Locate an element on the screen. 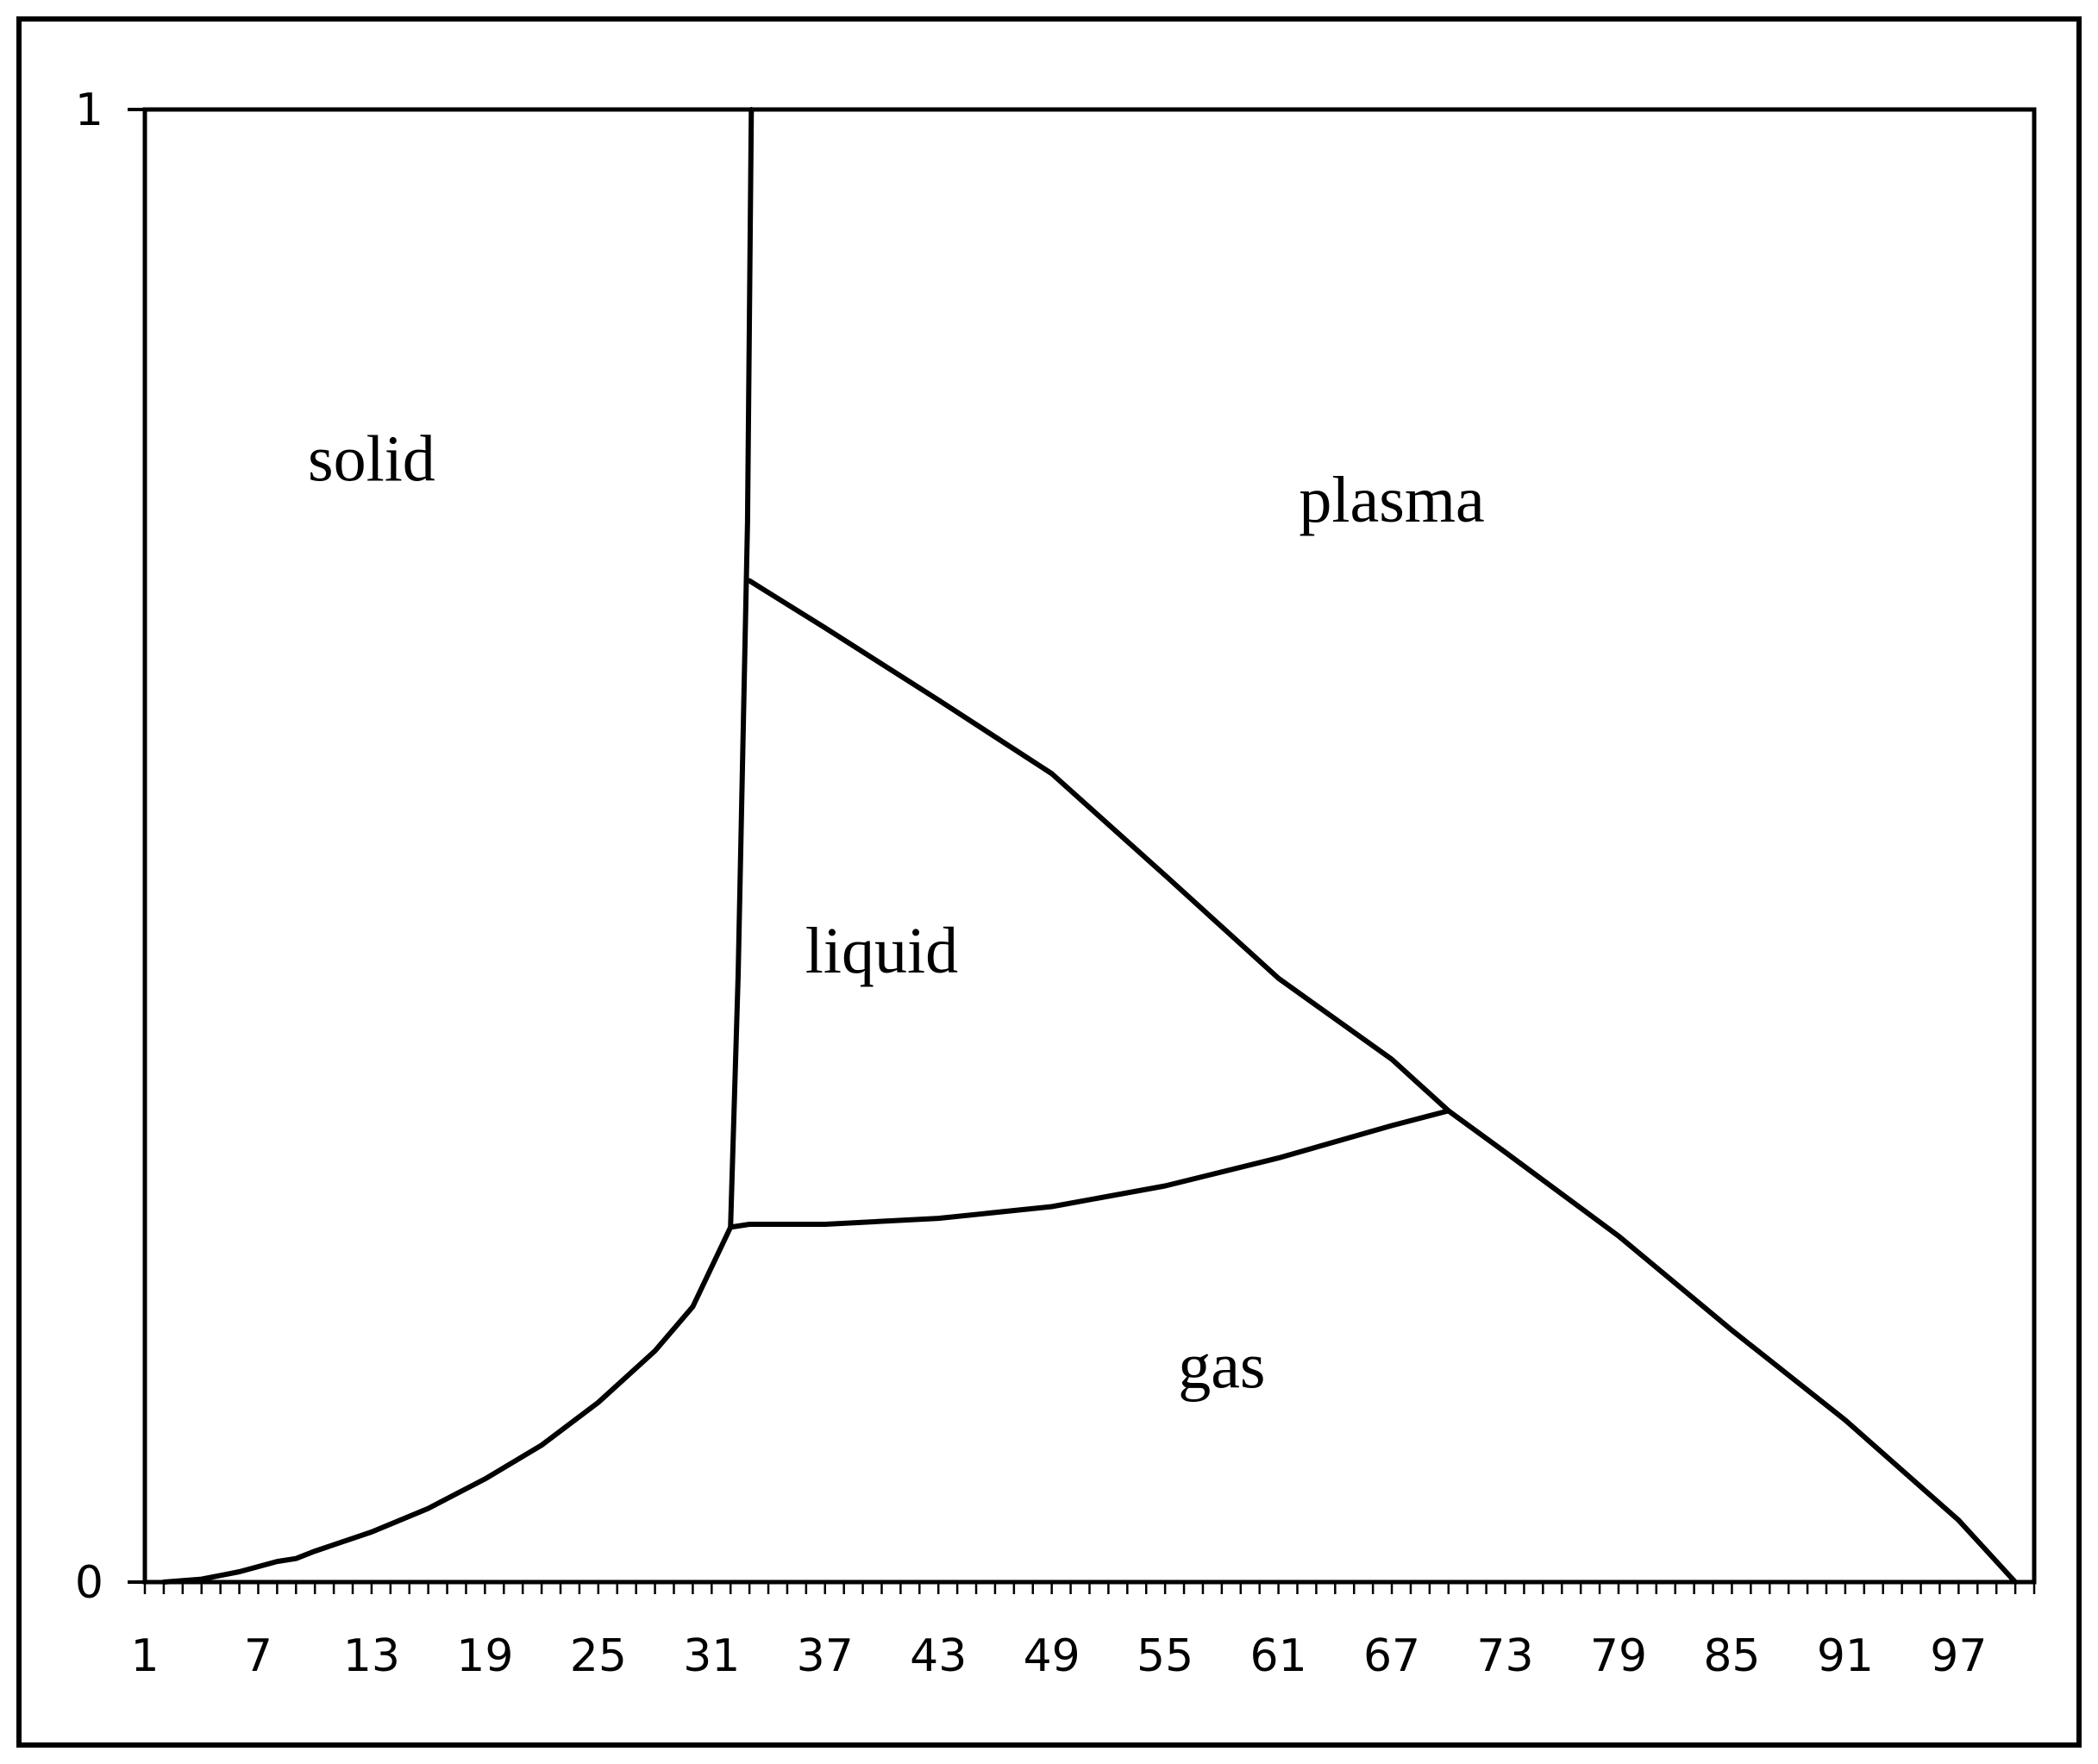 This screenshot has height=1764, width=2098. region-label-solid: solid is located at coordinates (371, 458).